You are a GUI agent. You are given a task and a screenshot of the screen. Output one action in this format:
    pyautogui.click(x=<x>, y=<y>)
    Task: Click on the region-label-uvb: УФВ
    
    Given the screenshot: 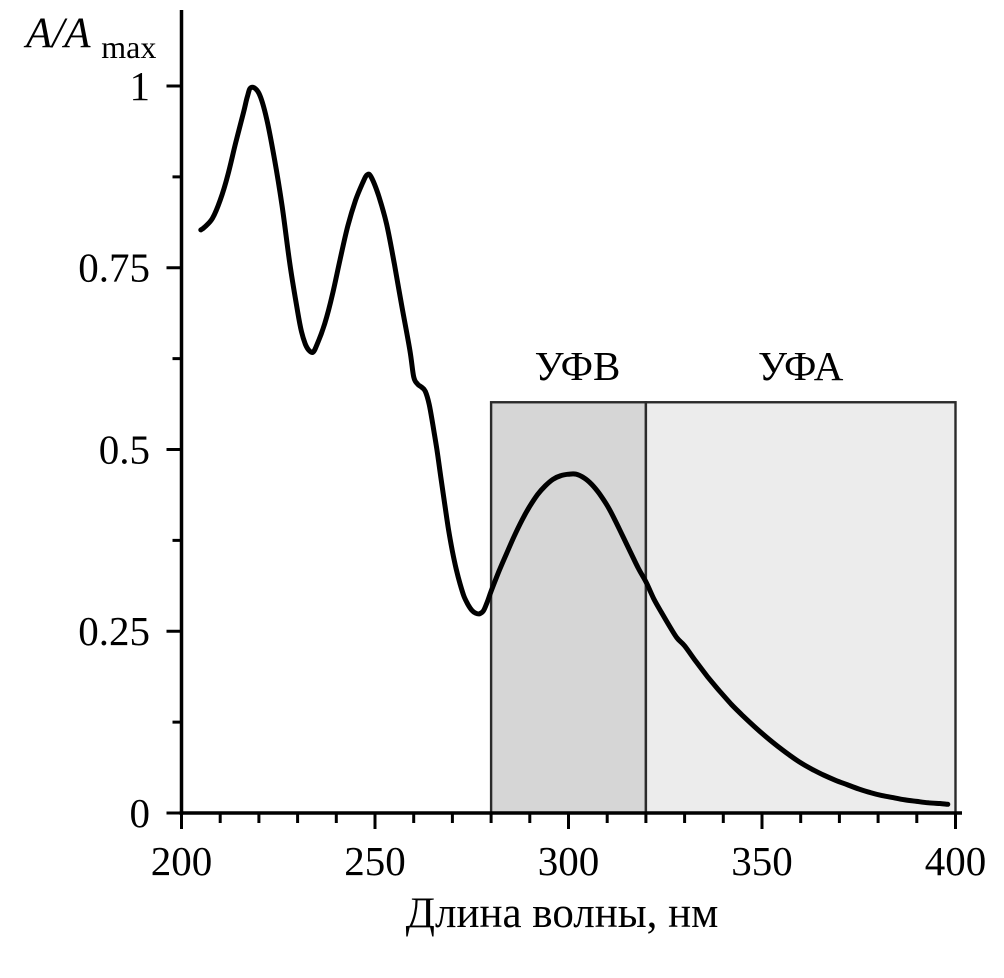 What is the action you would take?
    pyautogui.click(x=578, y=366)
    